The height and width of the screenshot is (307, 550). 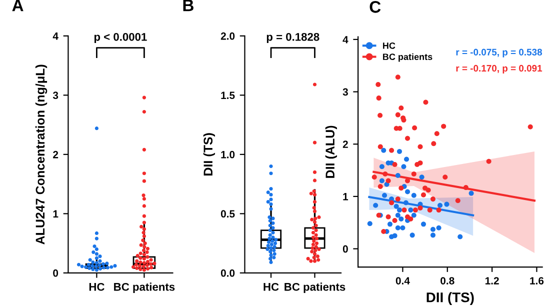 I want to click on y-axis-title: ALU247 Concentration (ng/μL), so click(x=41, y=154).